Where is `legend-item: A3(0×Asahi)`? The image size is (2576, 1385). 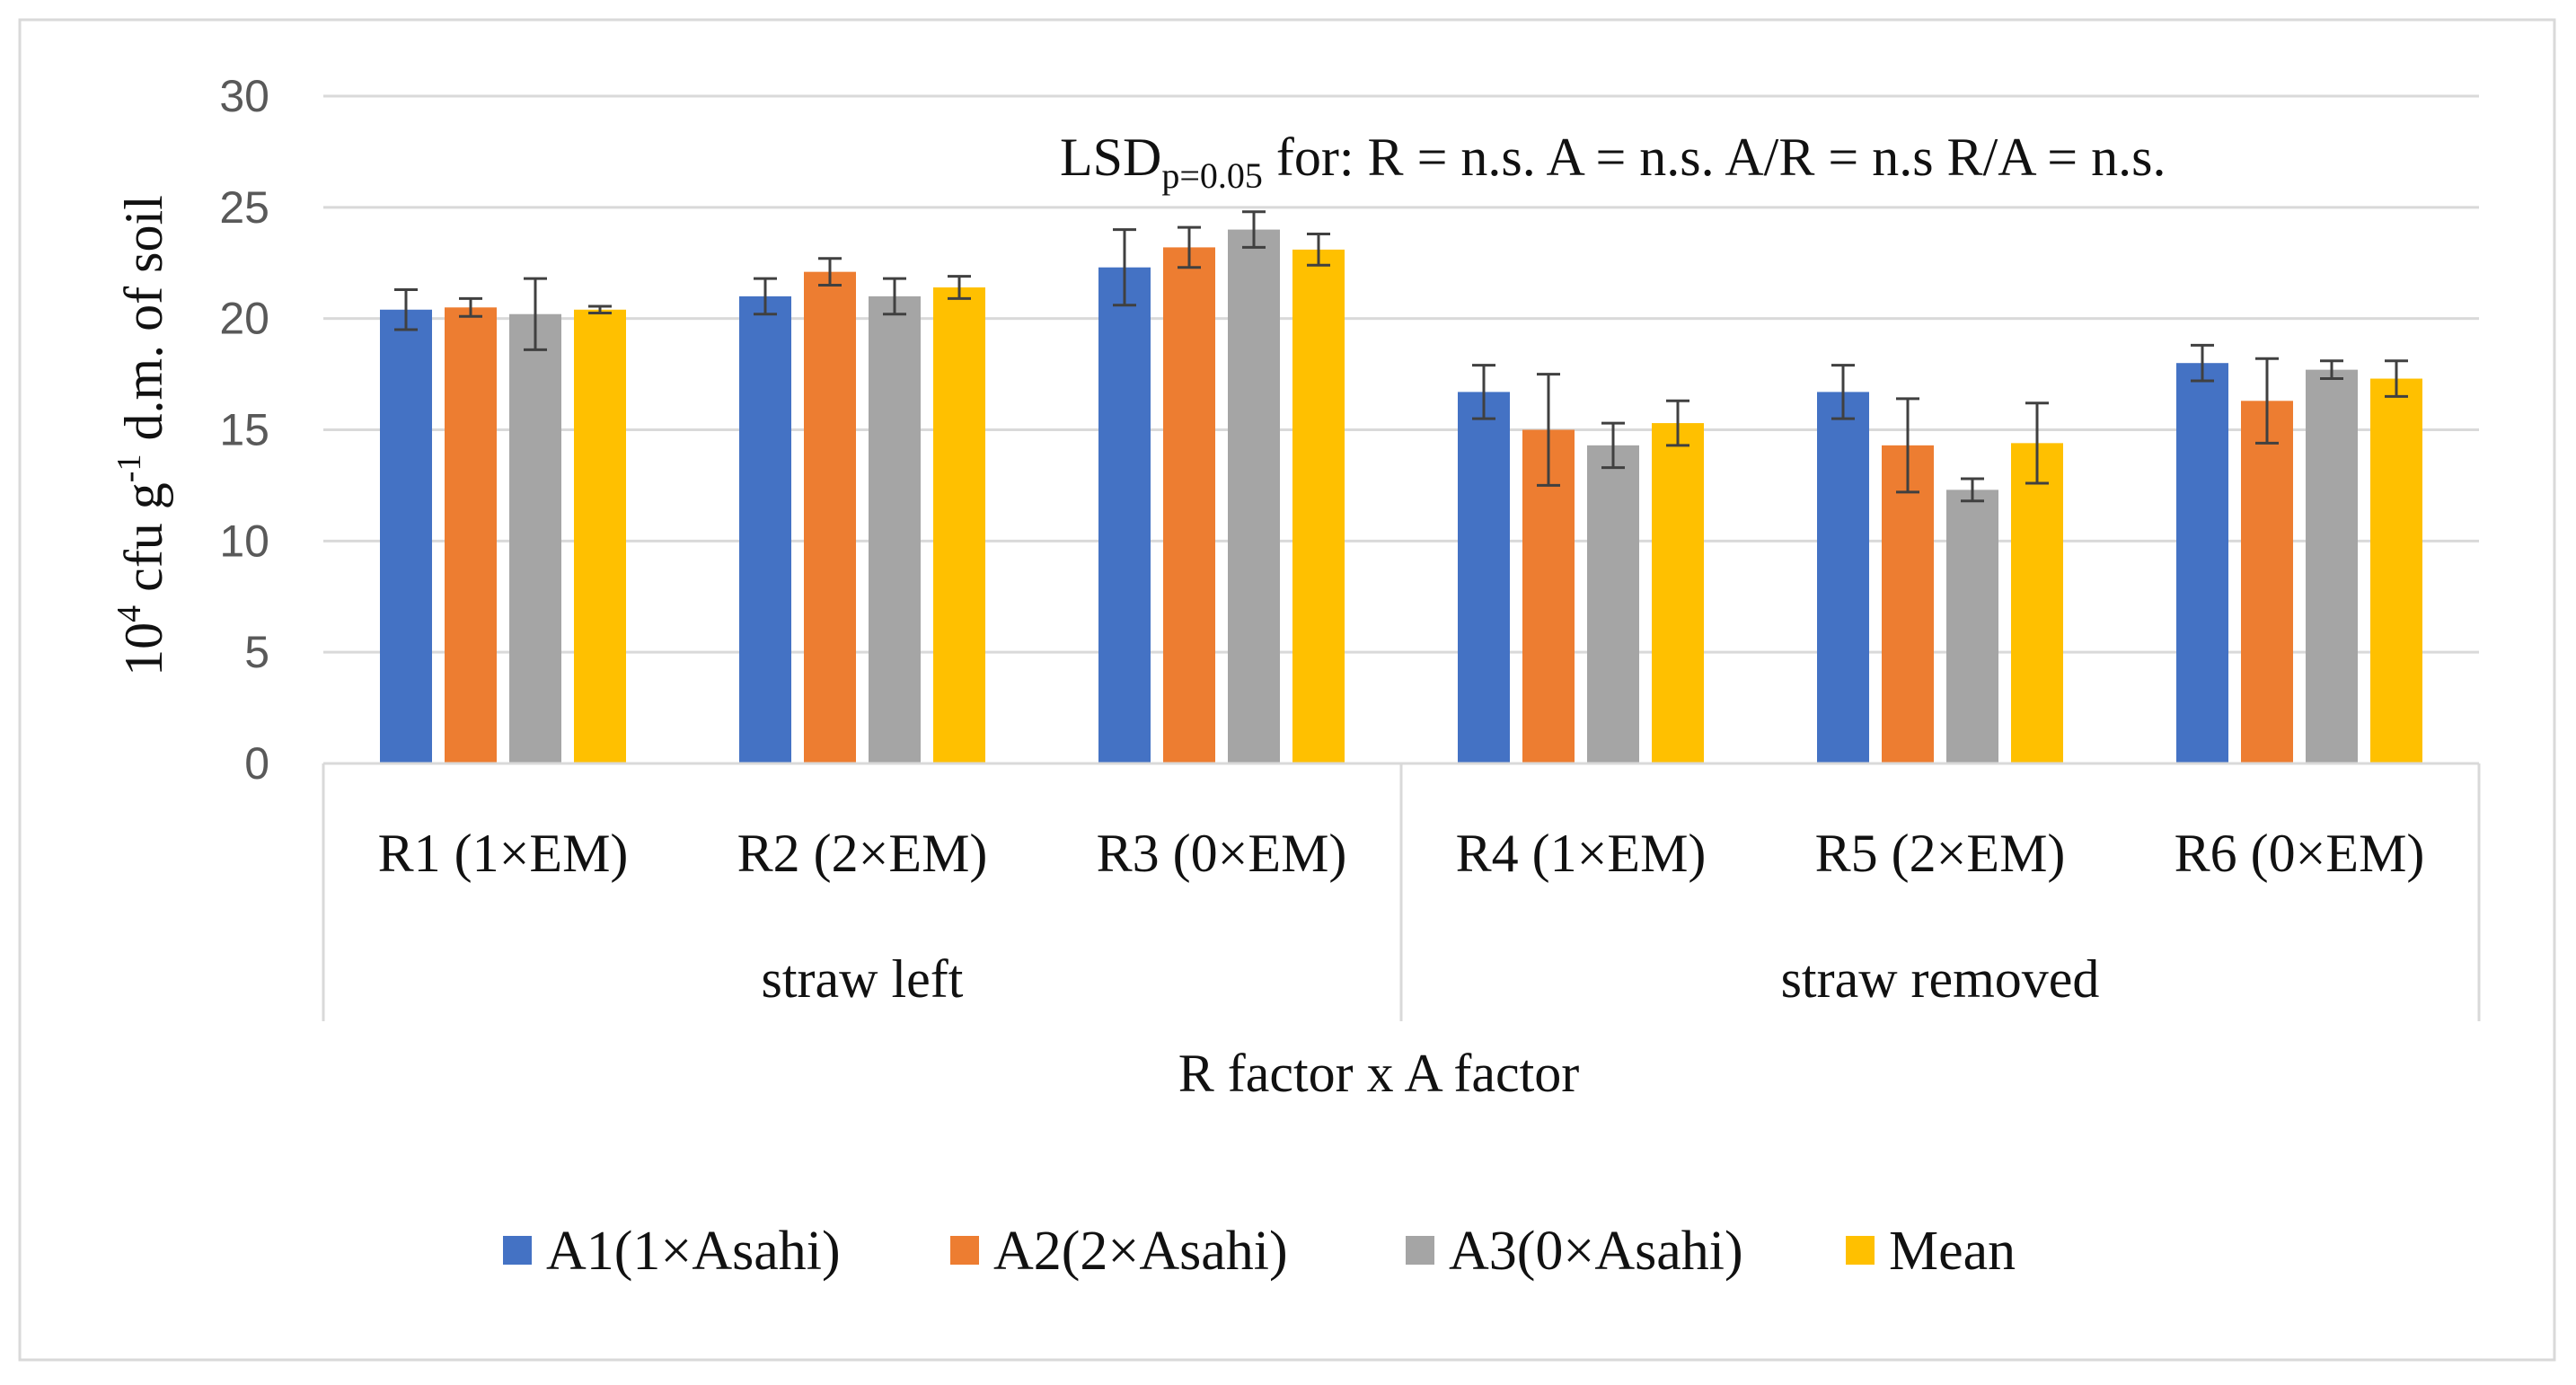 legend-item: A3(0×Asahi) is located at coordinates (1574, 1251).